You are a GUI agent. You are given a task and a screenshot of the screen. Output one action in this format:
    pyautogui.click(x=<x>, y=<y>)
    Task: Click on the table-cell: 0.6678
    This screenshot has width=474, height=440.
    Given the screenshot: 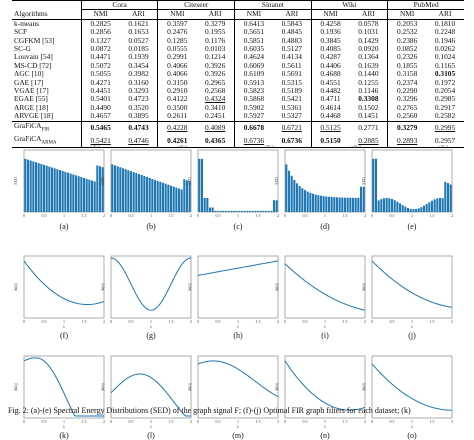 What is the action you would take?
    pyautogui.click(x=253, y=127)
    